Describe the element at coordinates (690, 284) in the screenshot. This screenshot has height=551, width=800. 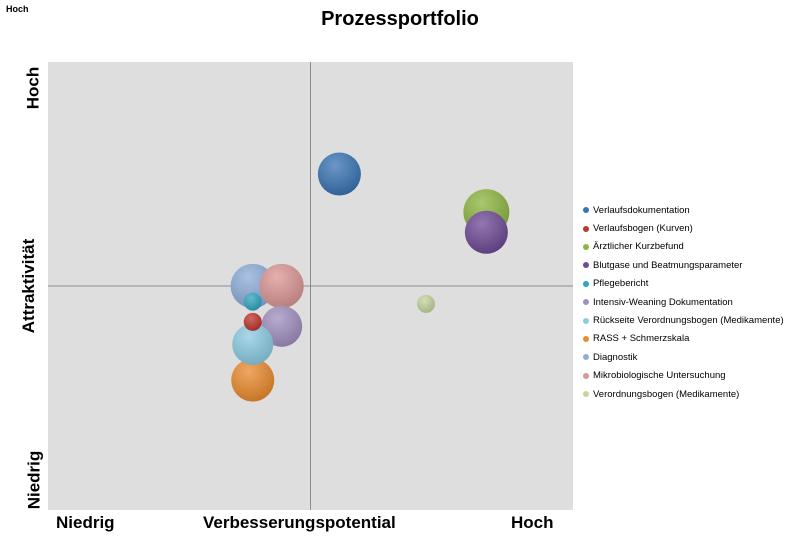
I see `legend-item-pflegebericht: Pflegebericht` at that location.